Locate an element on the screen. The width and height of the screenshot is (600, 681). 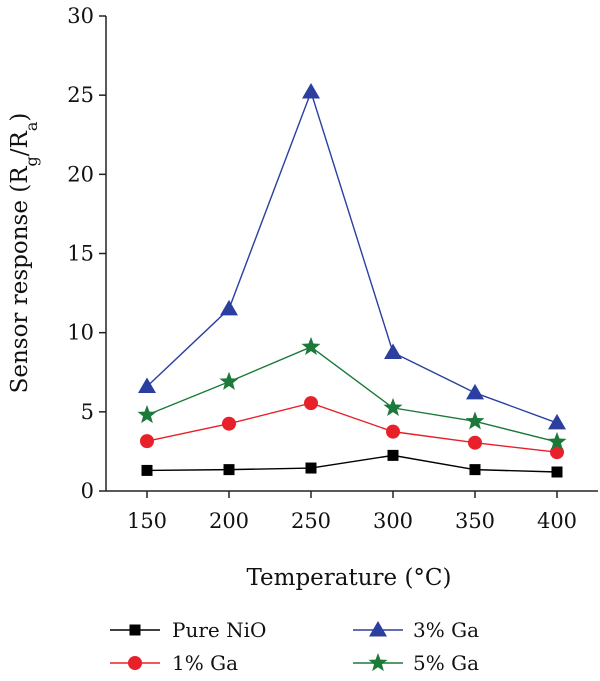
series-1-ga is located at coordinates (352, 428).